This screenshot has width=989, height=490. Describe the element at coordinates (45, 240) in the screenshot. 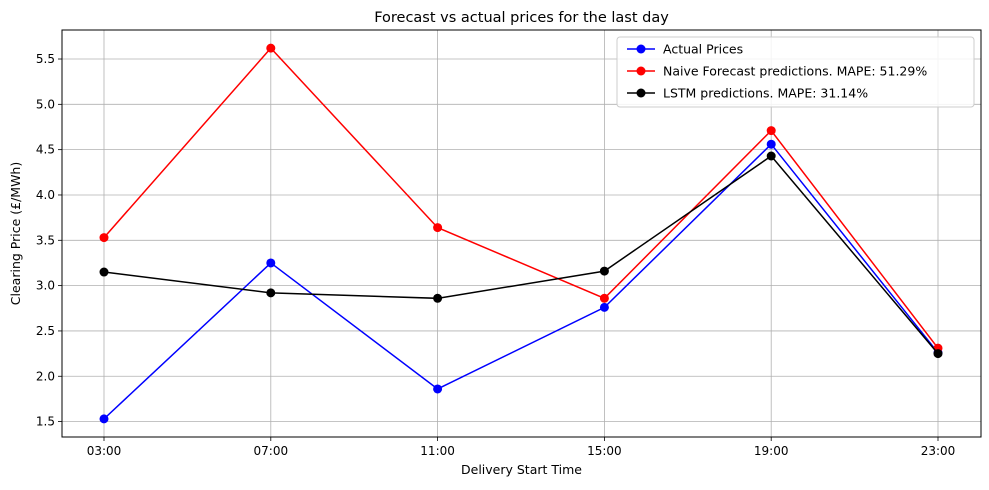

I see `y-tick-label: 3.5` at that location.